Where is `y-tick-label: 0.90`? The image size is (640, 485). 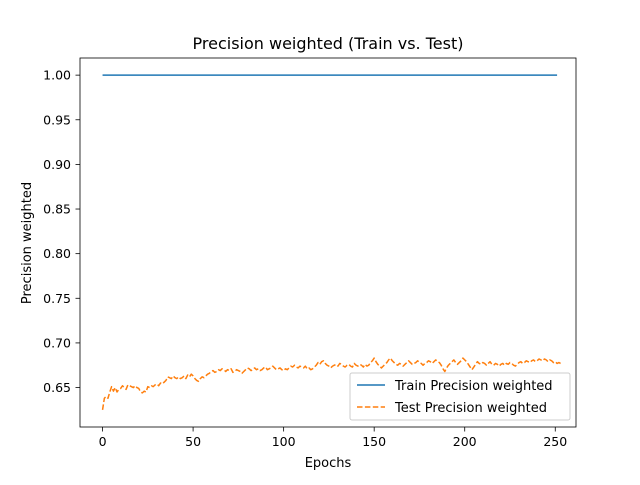 y-tick-label: 0.90 is located at coordinates (57, 164).